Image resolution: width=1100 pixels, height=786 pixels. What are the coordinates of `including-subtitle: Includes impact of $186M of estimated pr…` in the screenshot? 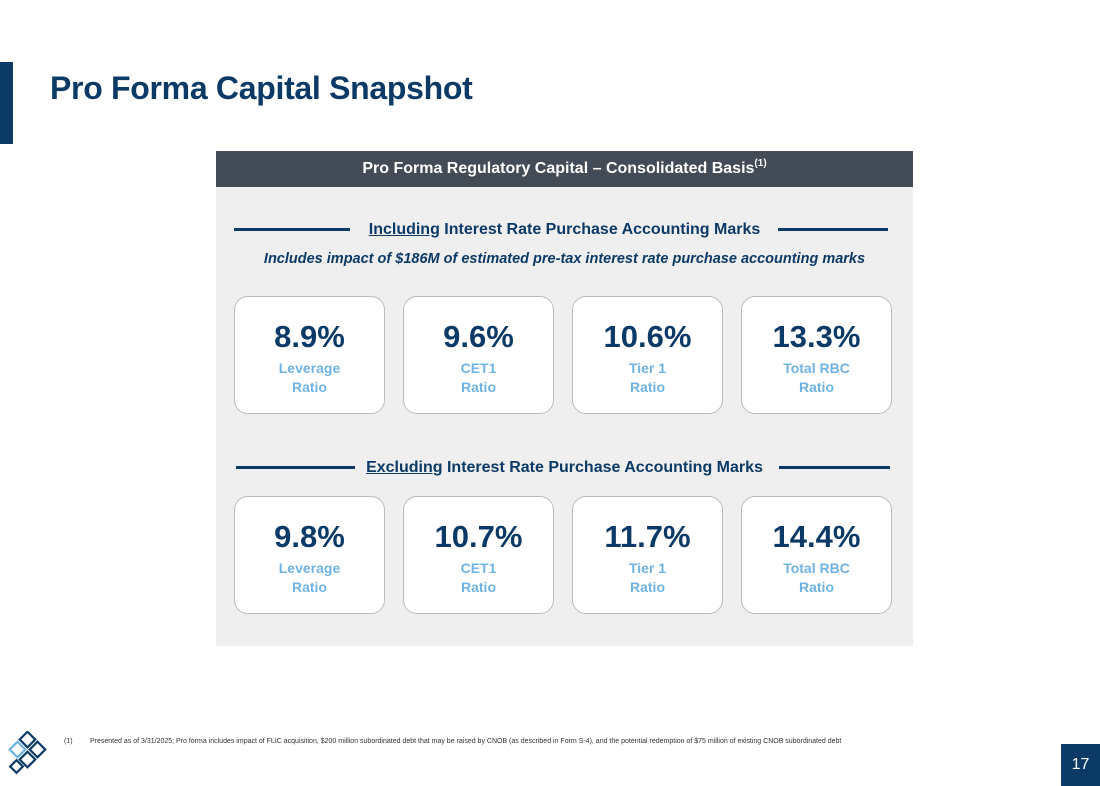 It's located at (564, 259).